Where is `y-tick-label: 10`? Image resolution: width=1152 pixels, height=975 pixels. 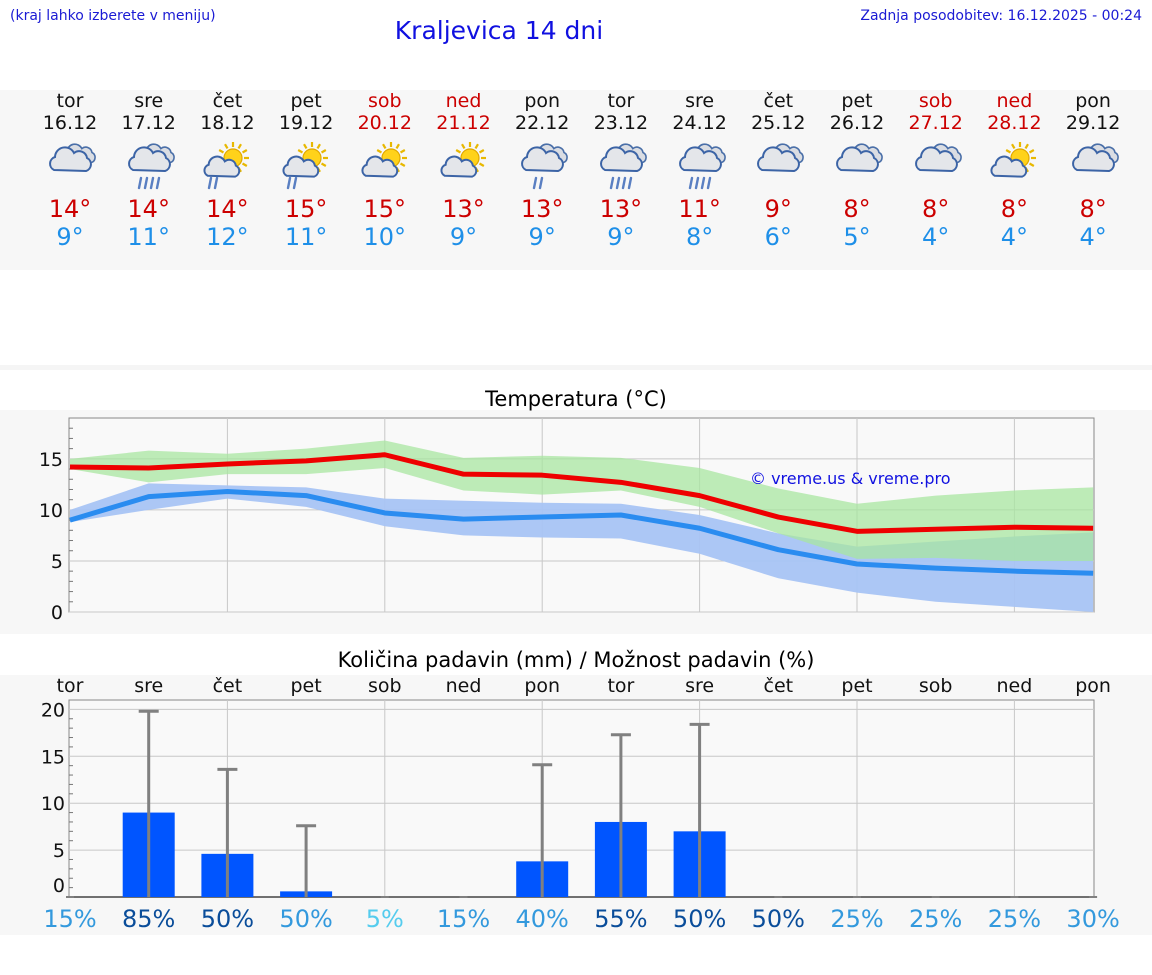 y-tick-label: 10 is located at coordinates (51, 511).